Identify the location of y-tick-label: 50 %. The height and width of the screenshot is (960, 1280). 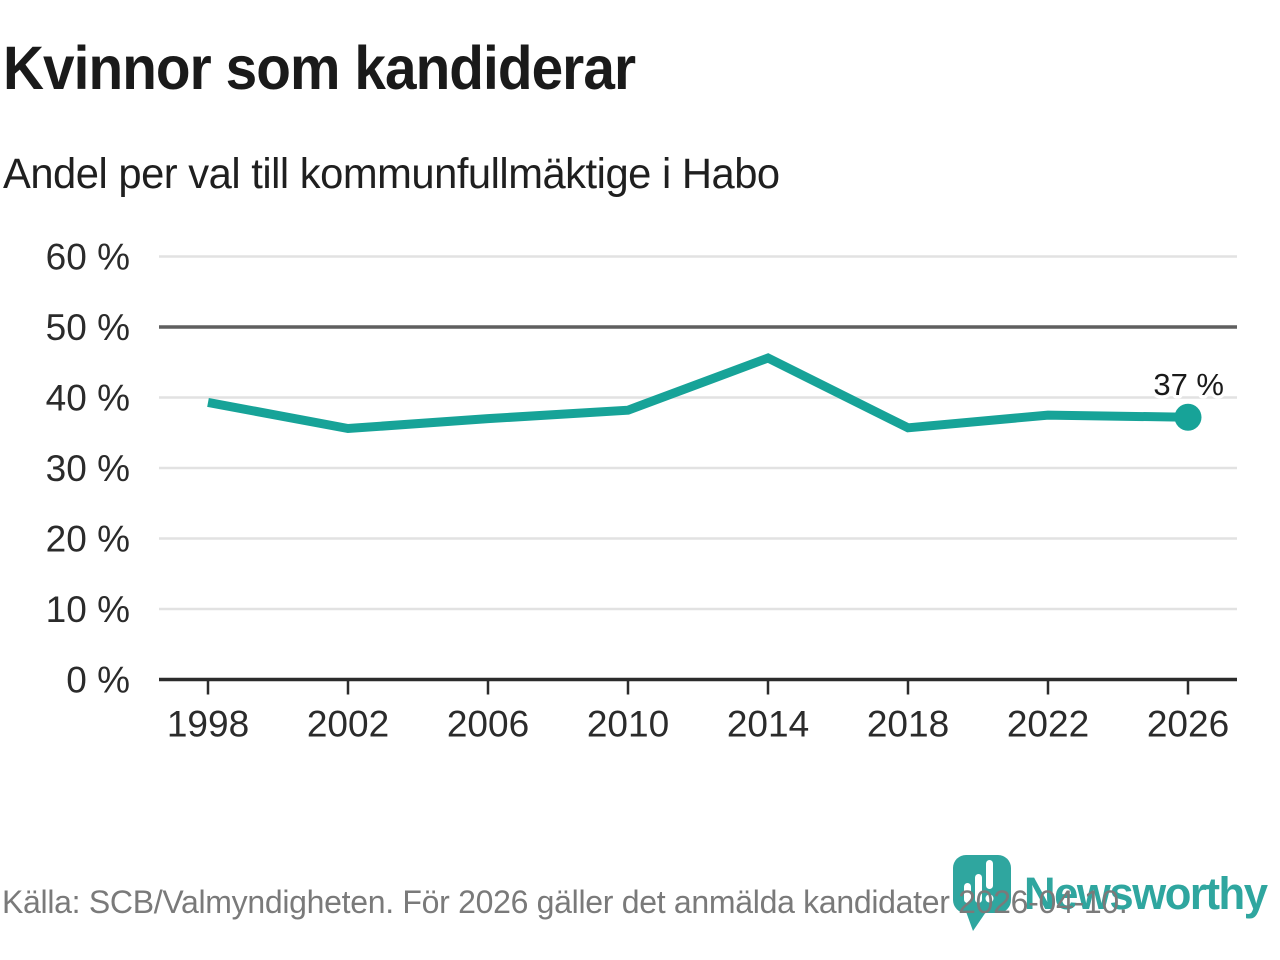
(88, 327).